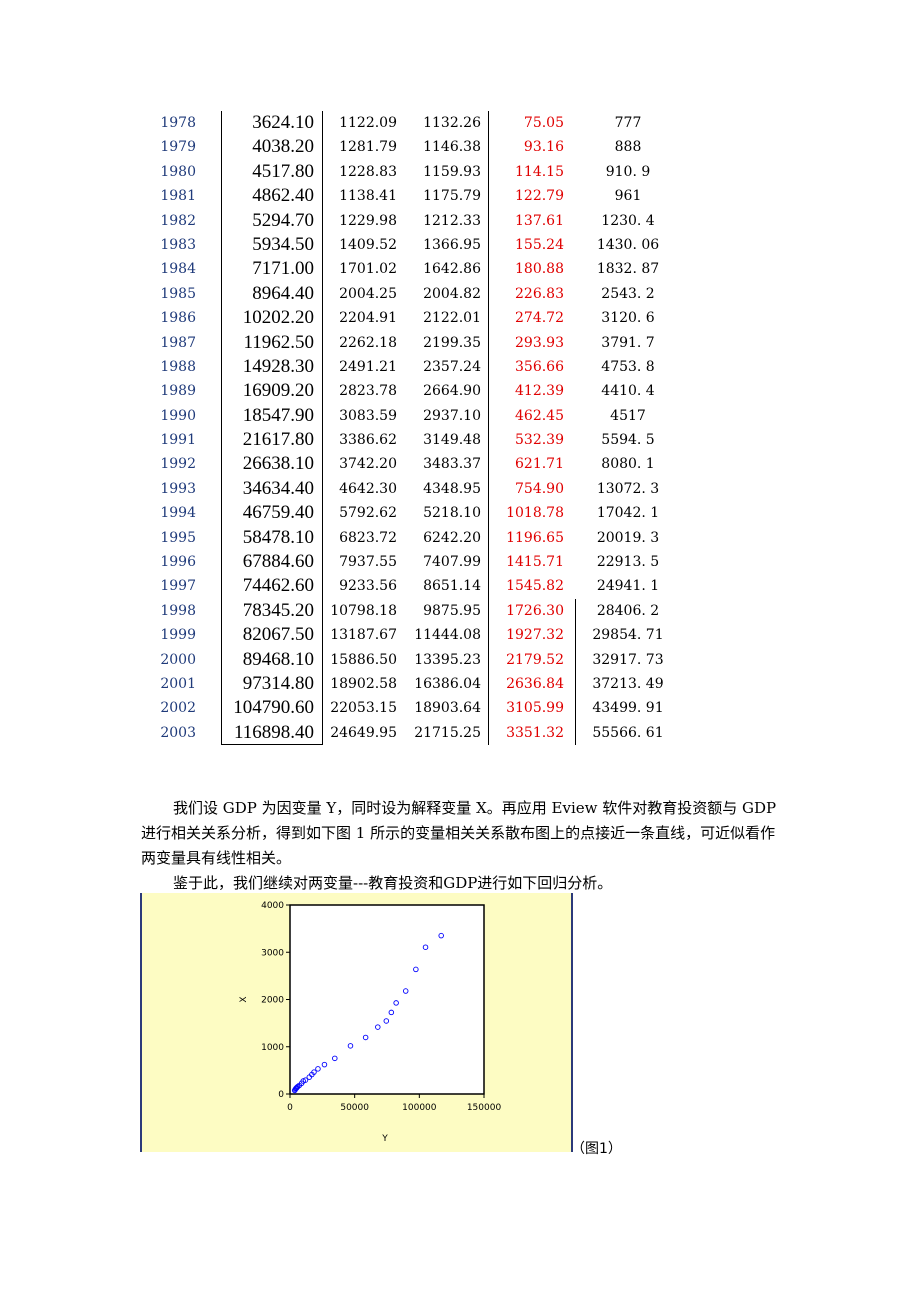 This screenshot has width=920, height=1302. I want to click on education-investment-cell: 532.39, so click(539, 440).